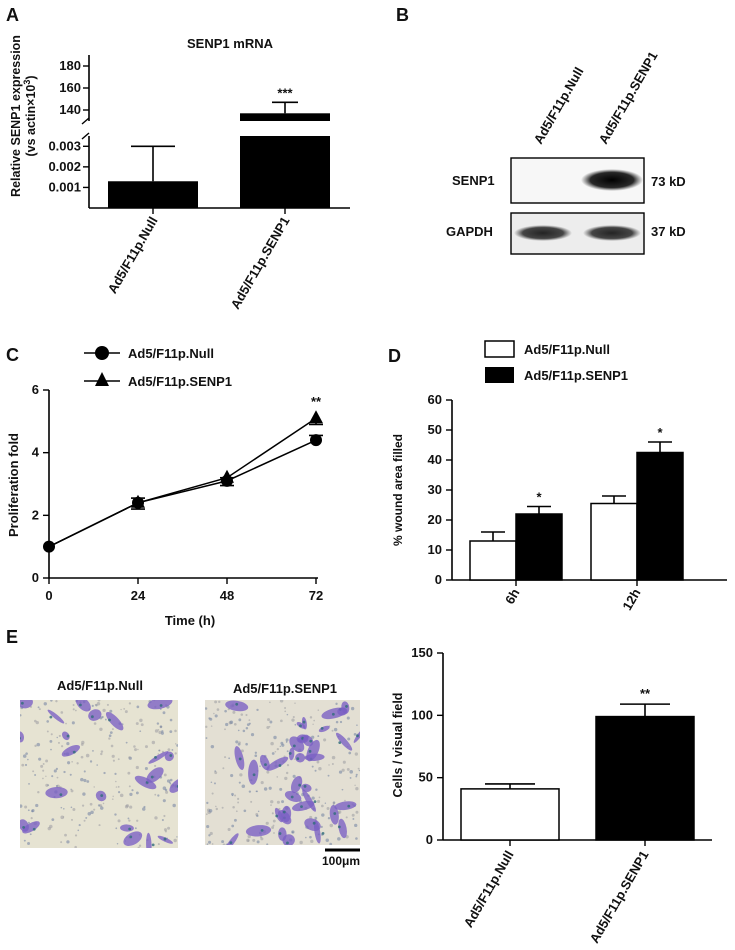 Image resolution: width=735 pixels, height=950 pixels. Describe the element at coordinates (631, 599) in the screenshot. I see `chart-d-x-tick-label: 12h` at that location.